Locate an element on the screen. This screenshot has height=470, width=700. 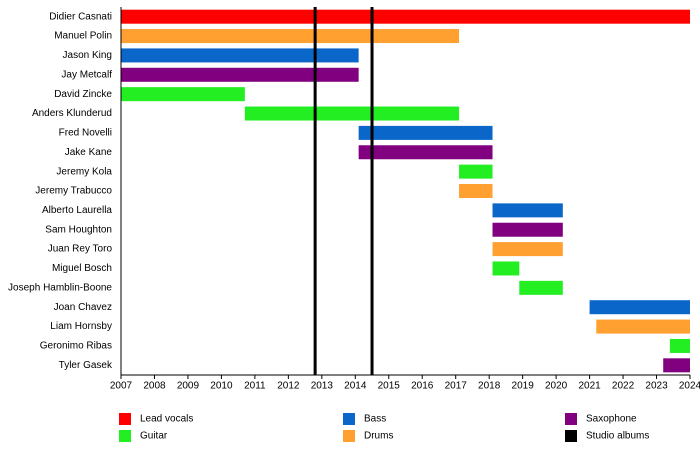
x-tick-label: 2013 is located at coordinates (322, 386).